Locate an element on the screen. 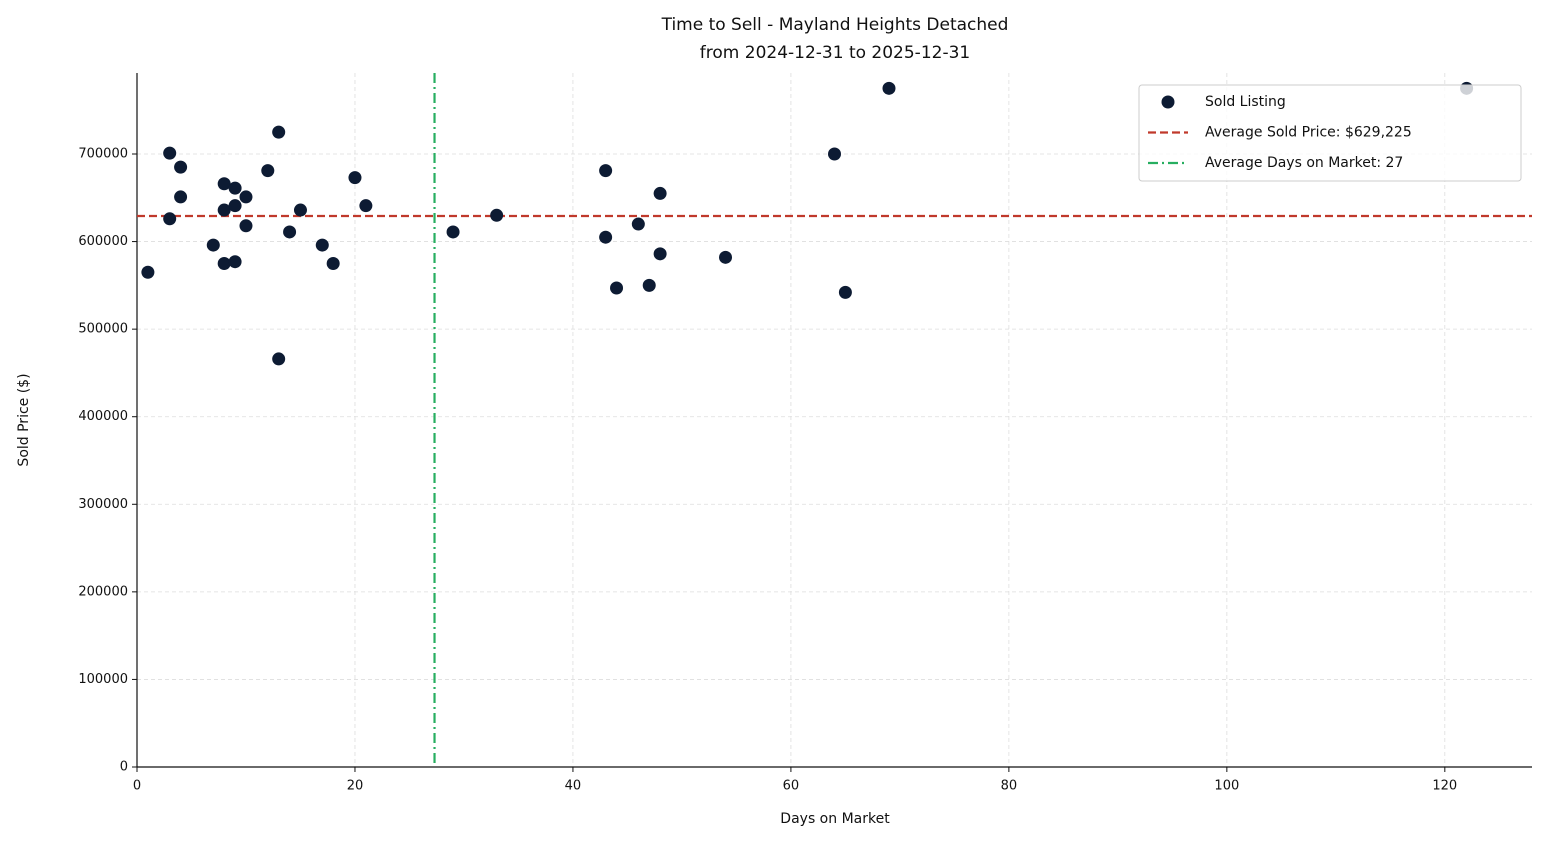  y-tick-label: 700000 is located at coordinates (103, 154).